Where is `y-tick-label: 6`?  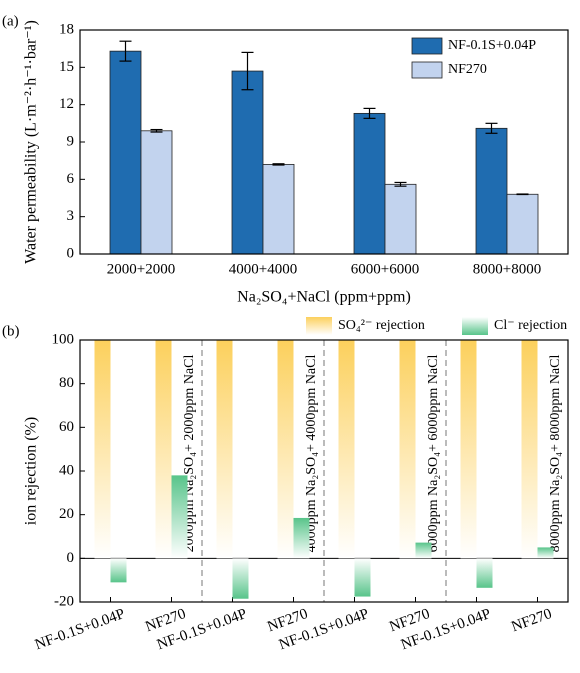
y-tick-label: 6 is located at coordinates (71, 179).